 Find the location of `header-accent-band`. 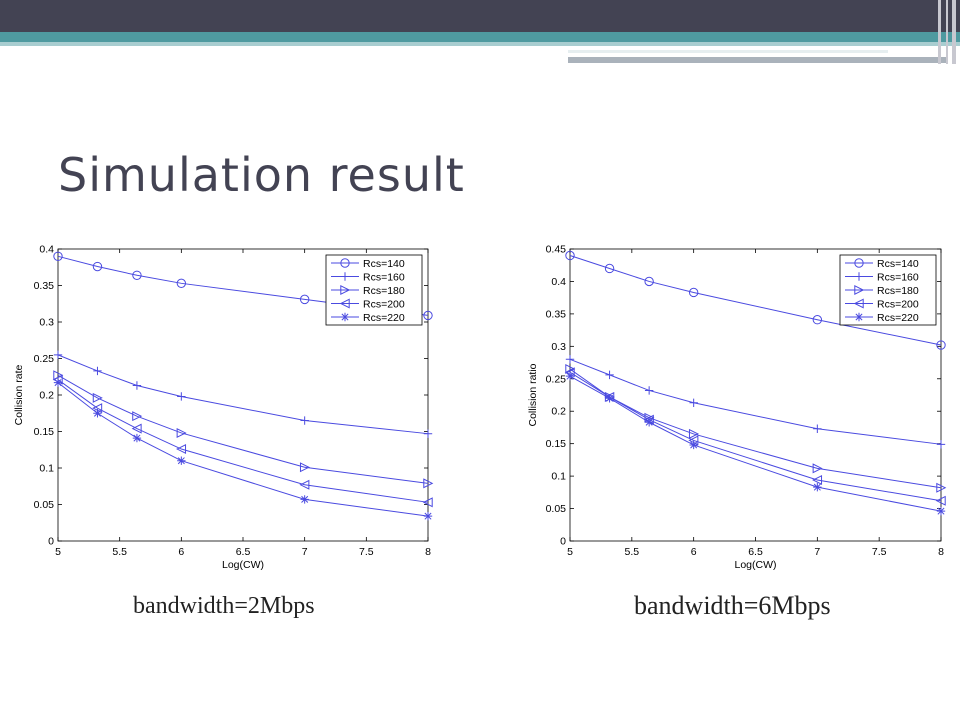

header-accent-band is located at coordinates (480, 37).